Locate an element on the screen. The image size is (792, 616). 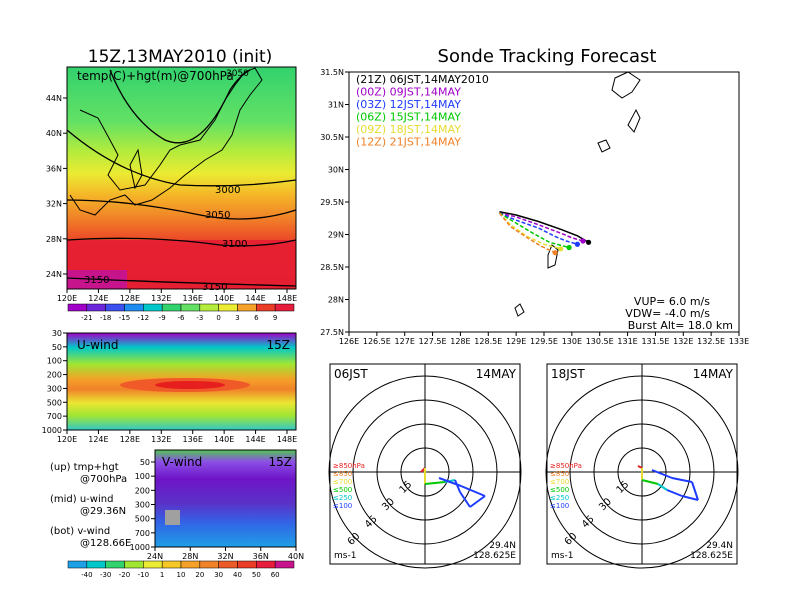
vwind-x-label: 24N is located at coordinates (155, 556).